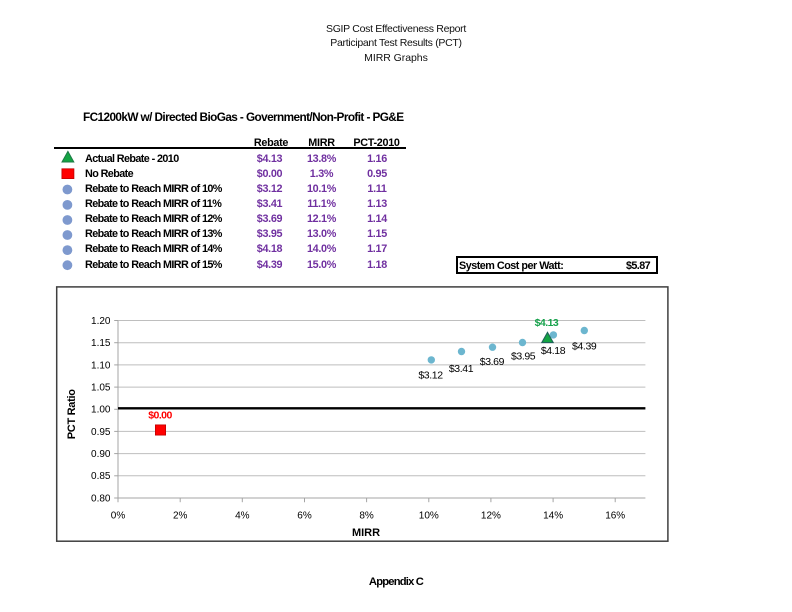 The image size is (792, 612). I want to click on svg-text: 8%, so click(366, 516).